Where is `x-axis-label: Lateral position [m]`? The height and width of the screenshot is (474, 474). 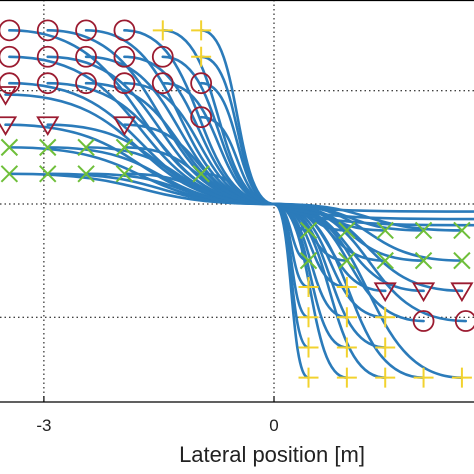 x-axis-label: Lateral position [m] is located at coordinates (272, 454).